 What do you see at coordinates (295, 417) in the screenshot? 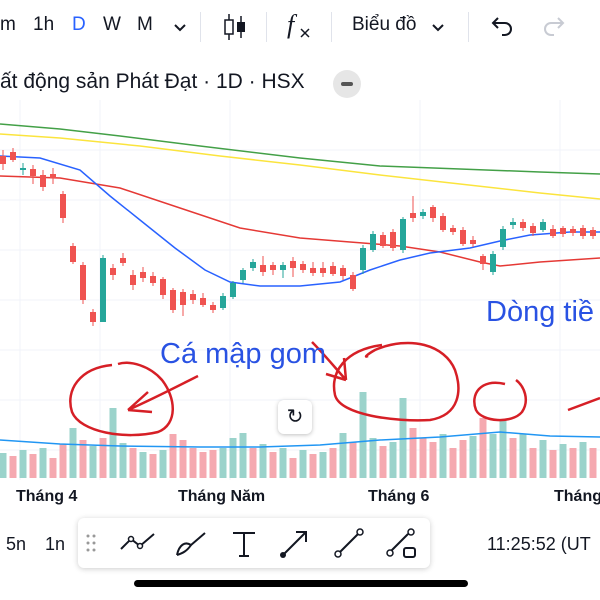
I see `reset-chart-button: ↻` at bounding box center [295, 417].